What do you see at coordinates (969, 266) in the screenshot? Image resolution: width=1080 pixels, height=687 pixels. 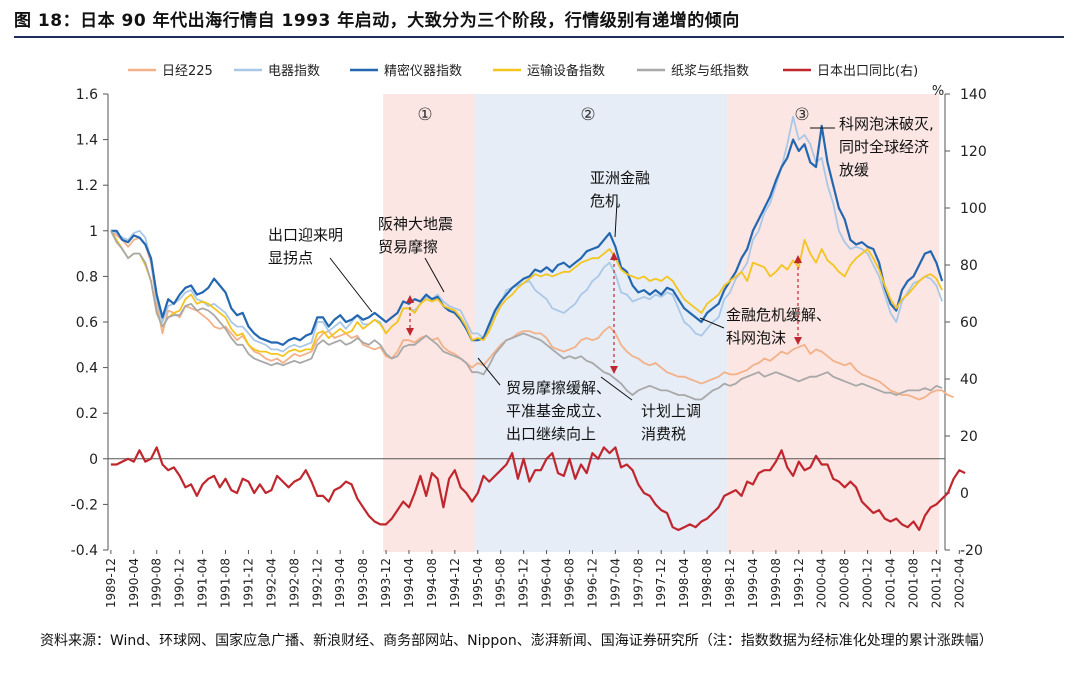 I see `right-tick-label: 80` at bounding box center [969, 266].